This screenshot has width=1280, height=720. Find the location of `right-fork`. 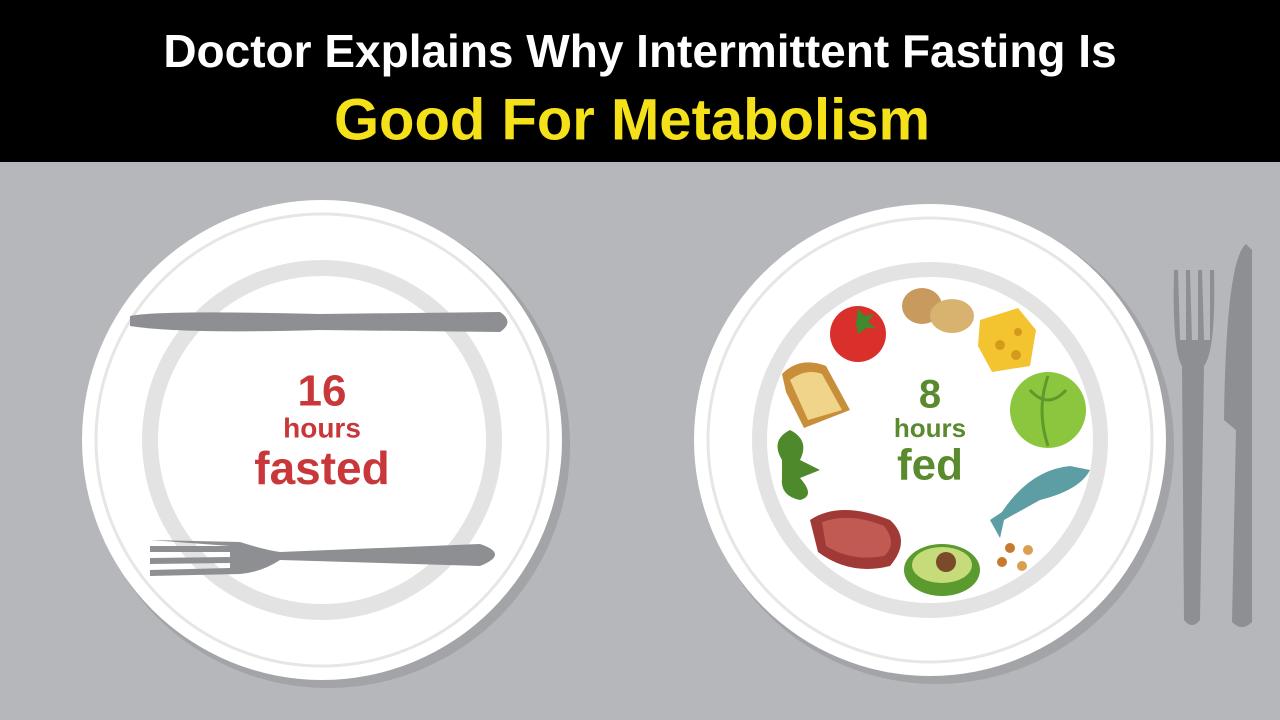

right-fork is located at coordinates (1194, 447).